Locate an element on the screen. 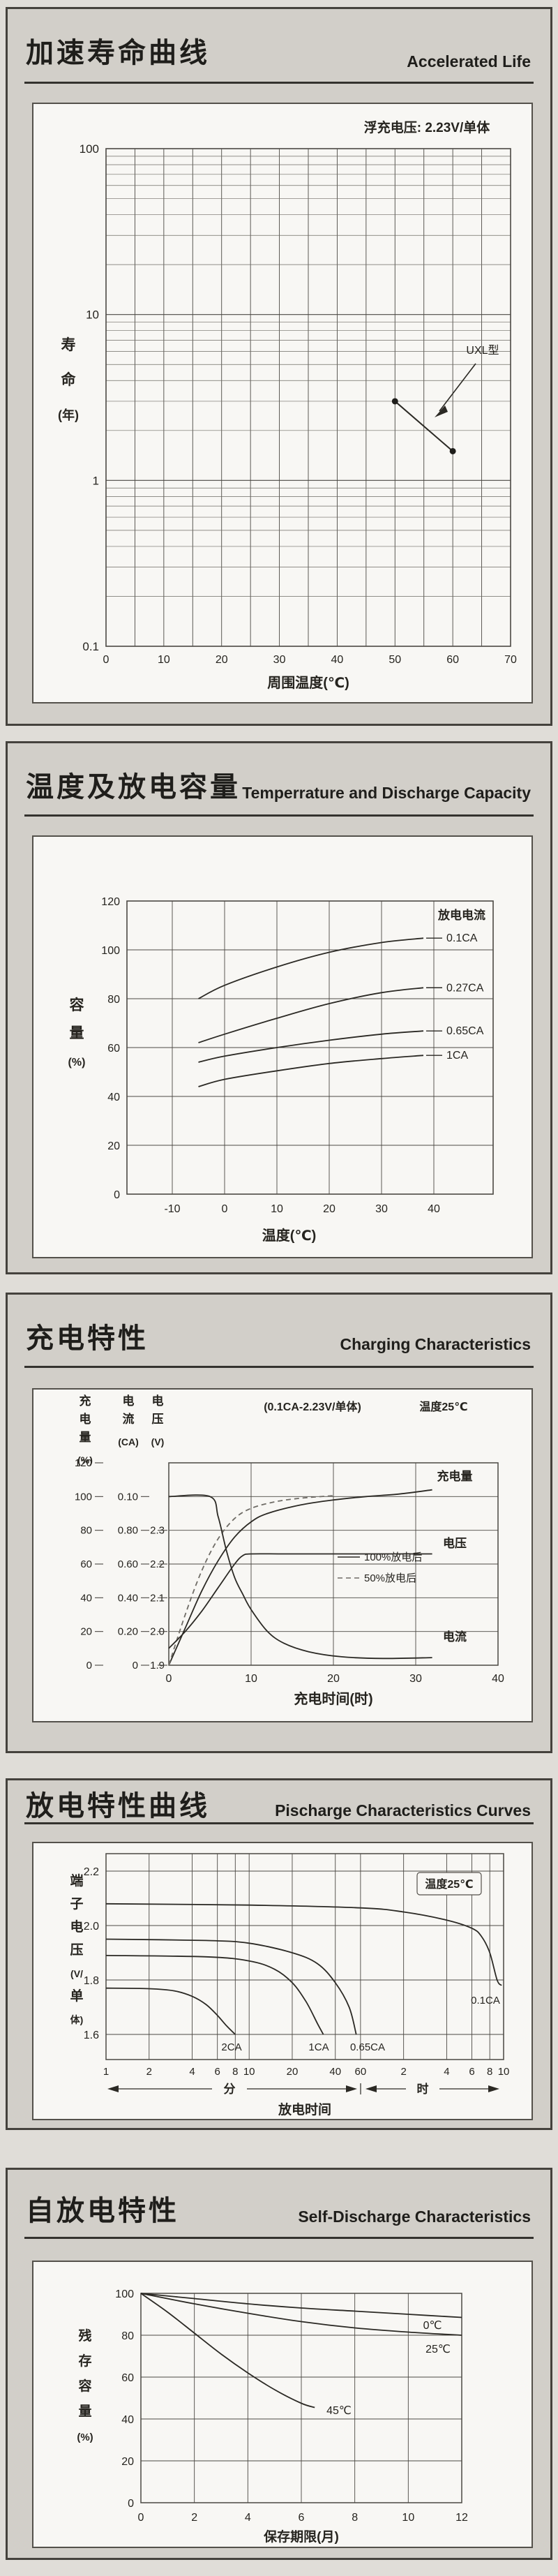 The image size is (558, 2576). arrow-head is located at coordinates (441, 411).